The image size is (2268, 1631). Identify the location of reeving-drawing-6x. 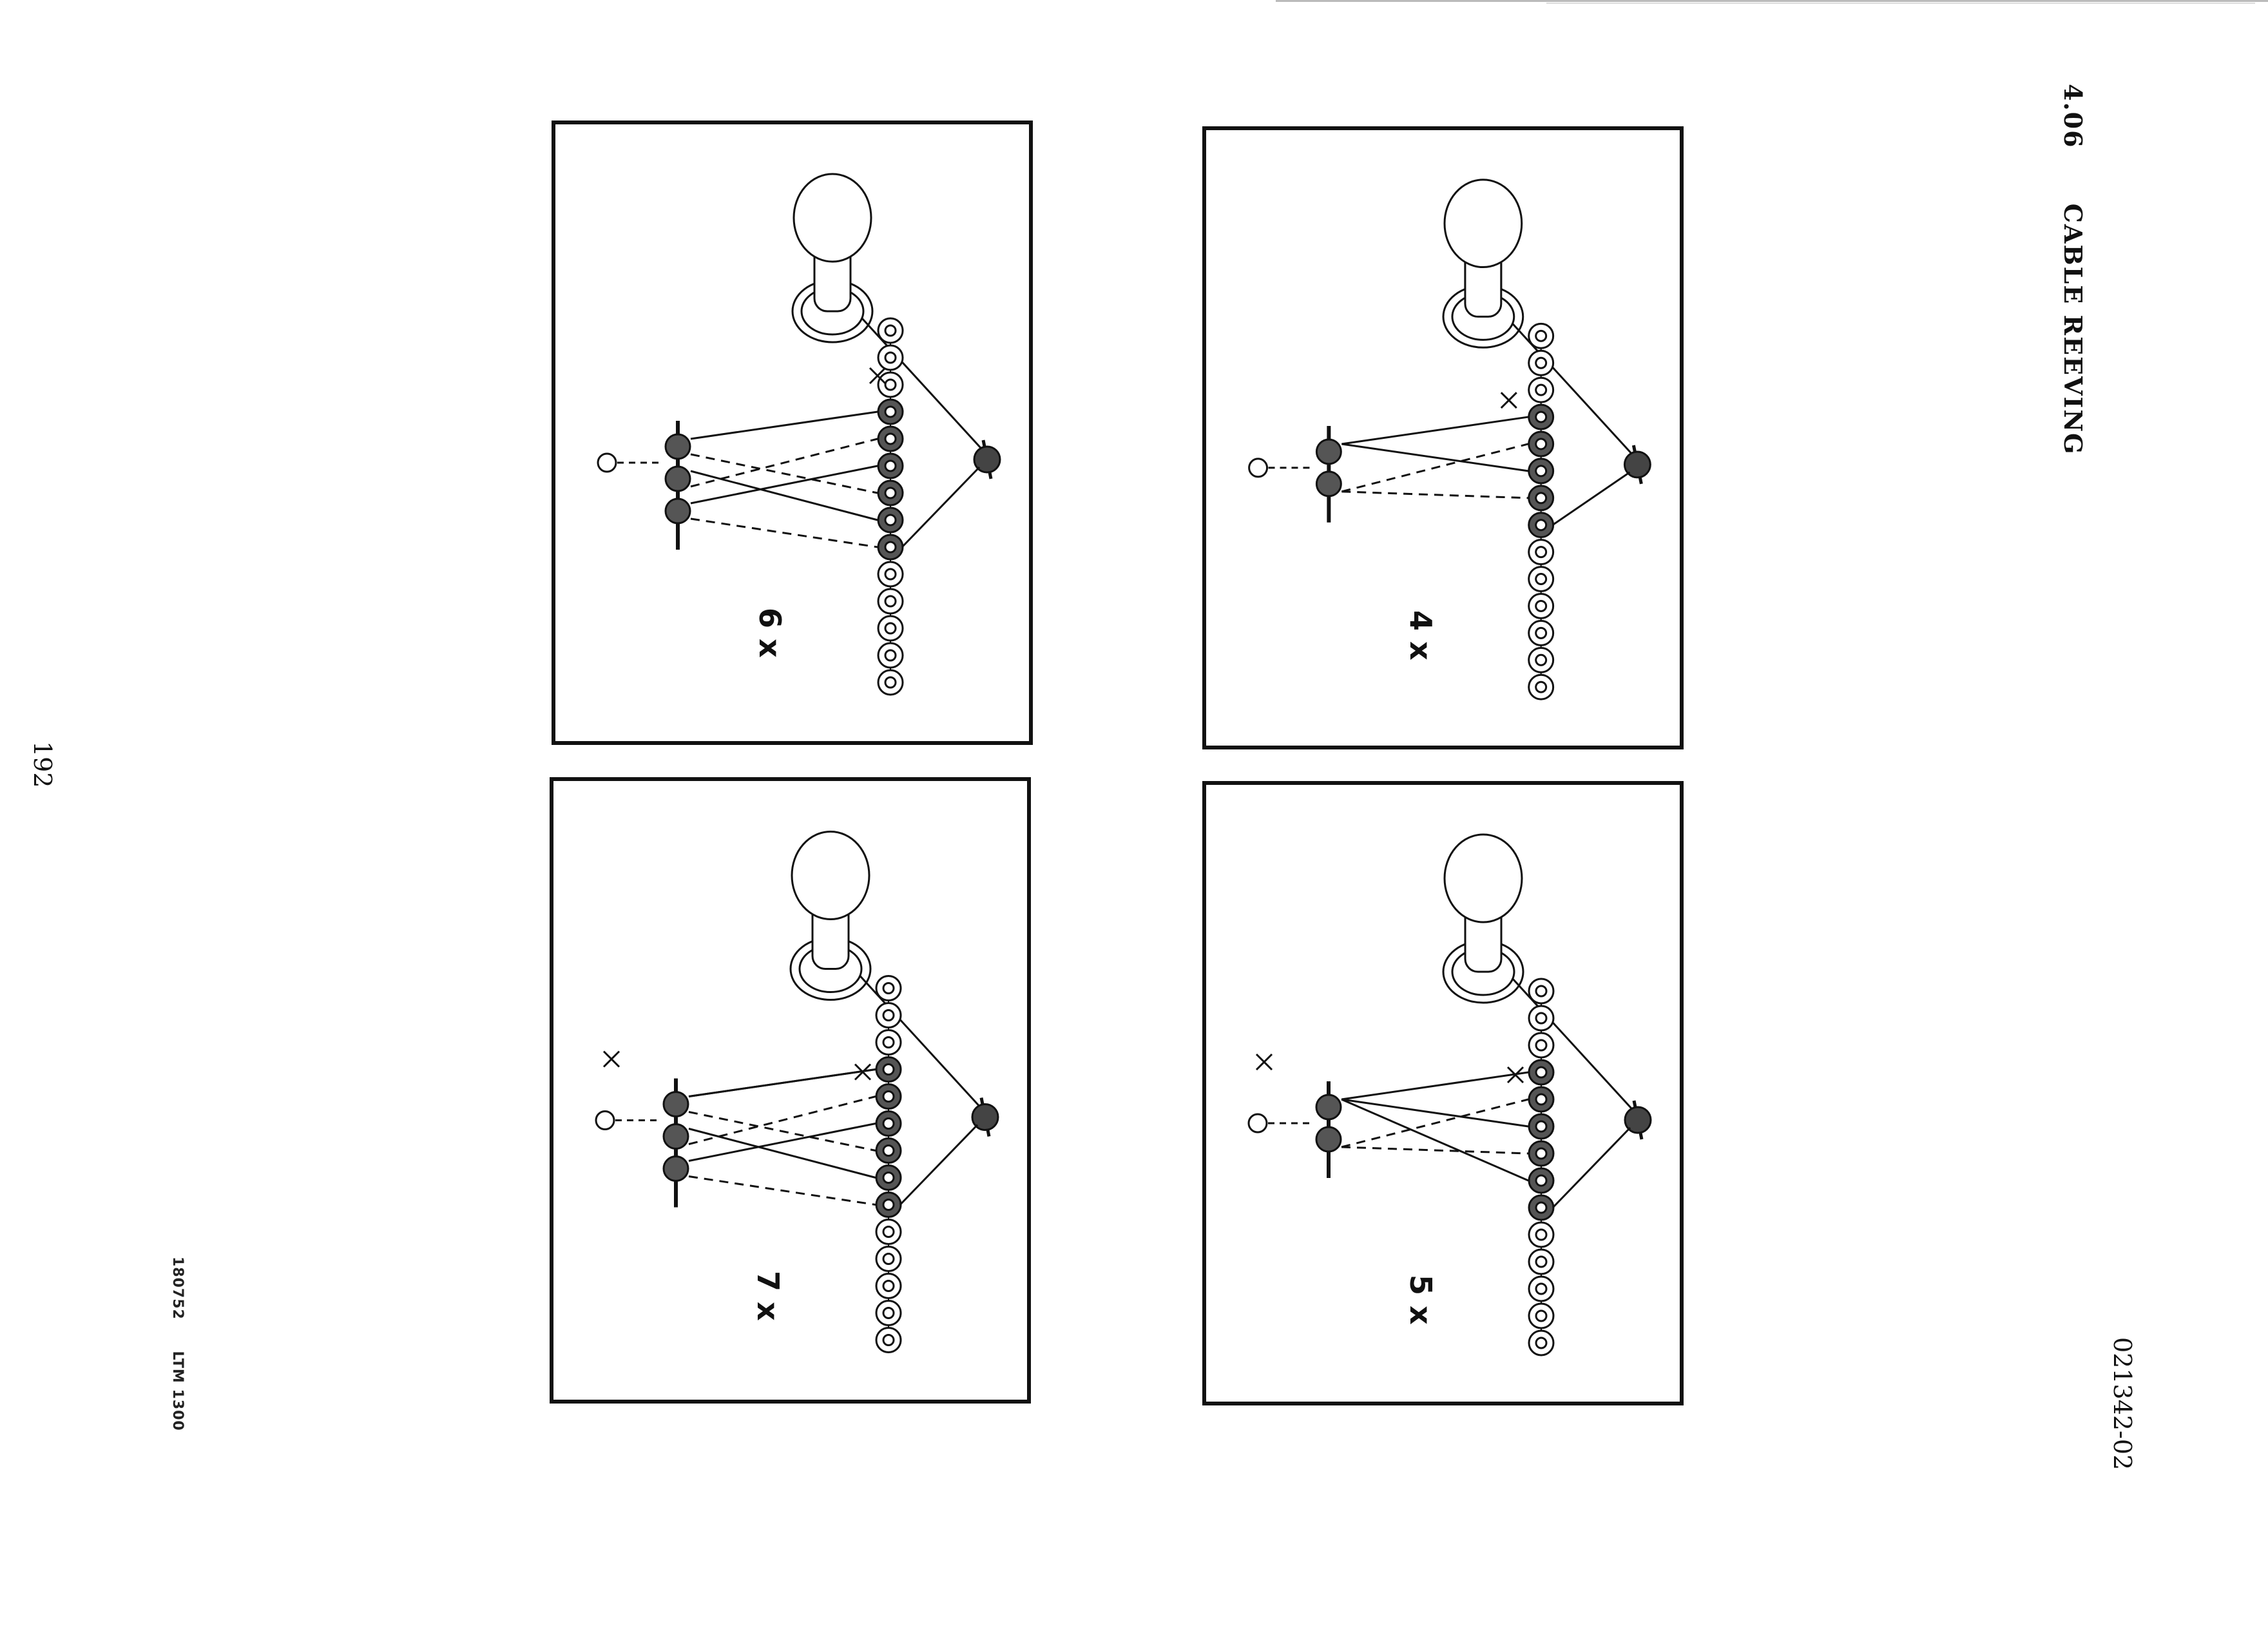
(799, 435).